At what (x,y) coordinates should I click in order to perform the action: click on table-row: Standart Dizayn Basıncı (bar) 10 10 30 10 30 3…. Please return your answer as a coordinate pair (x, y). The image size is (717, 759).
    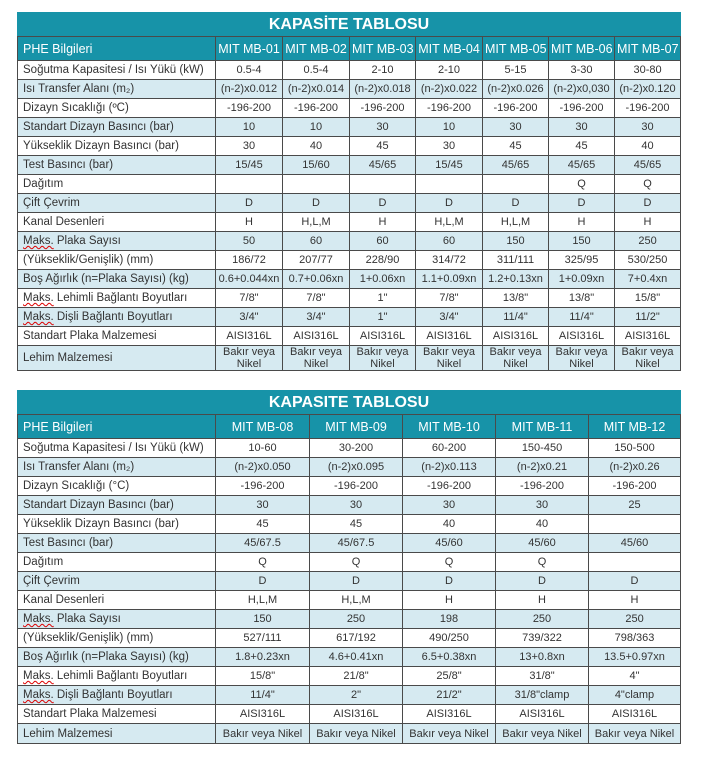
    Looking at the image, I should click on (349, 127).